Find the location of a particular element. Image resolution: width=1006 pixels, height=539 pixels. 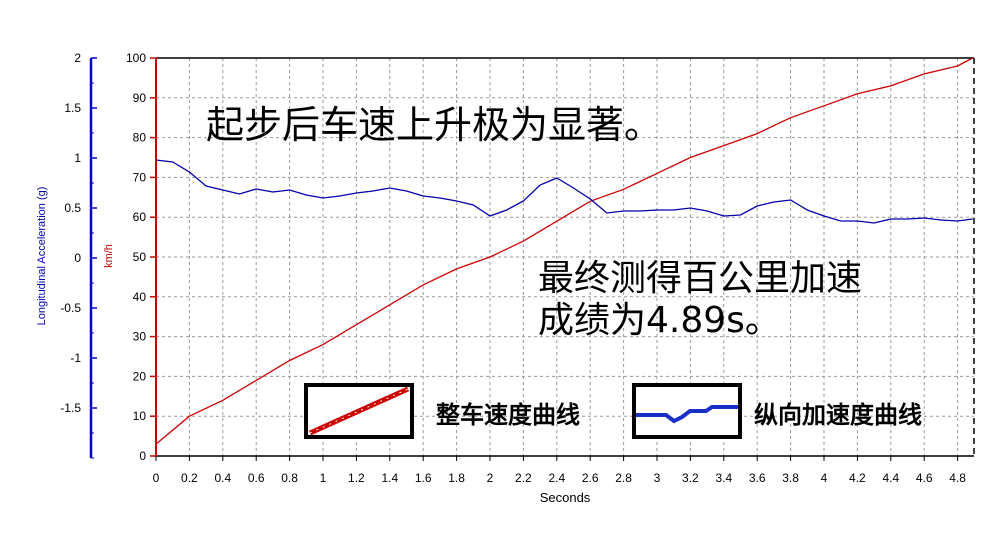

speed-tick-label: 0 is located at coordinates (142, 456).